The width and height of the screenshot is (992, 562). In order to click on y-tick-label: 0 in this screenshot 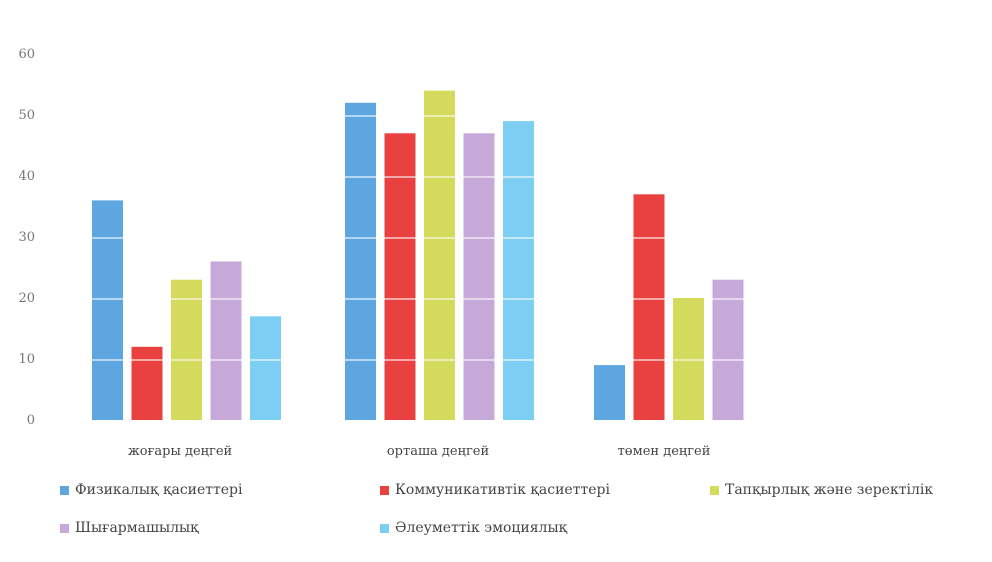, I will do `click(31, 420)`.